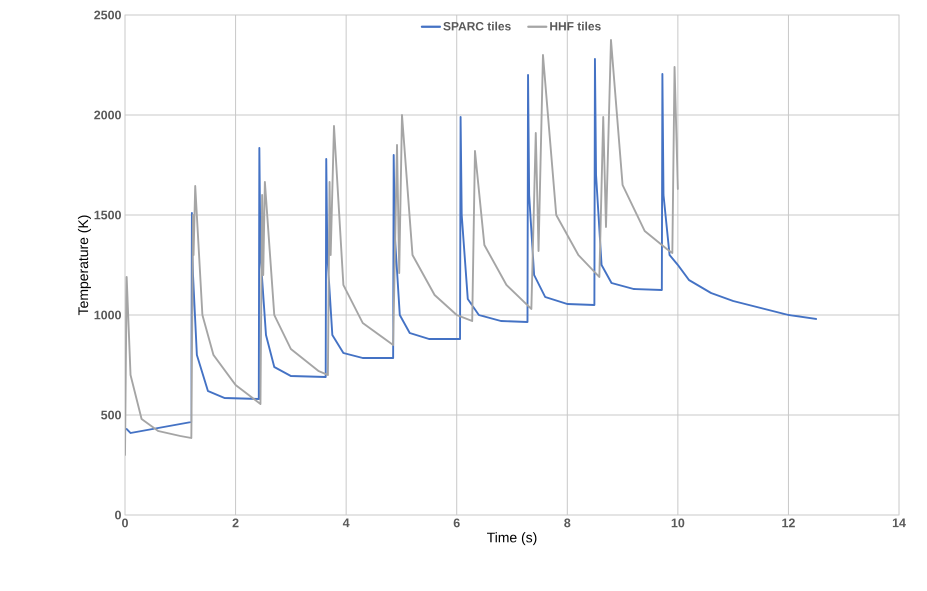 The image size is (927, 591). Describe the element at coordinates (118, 515) in the screenshot. I see `y-tick-label: 0` at that location.